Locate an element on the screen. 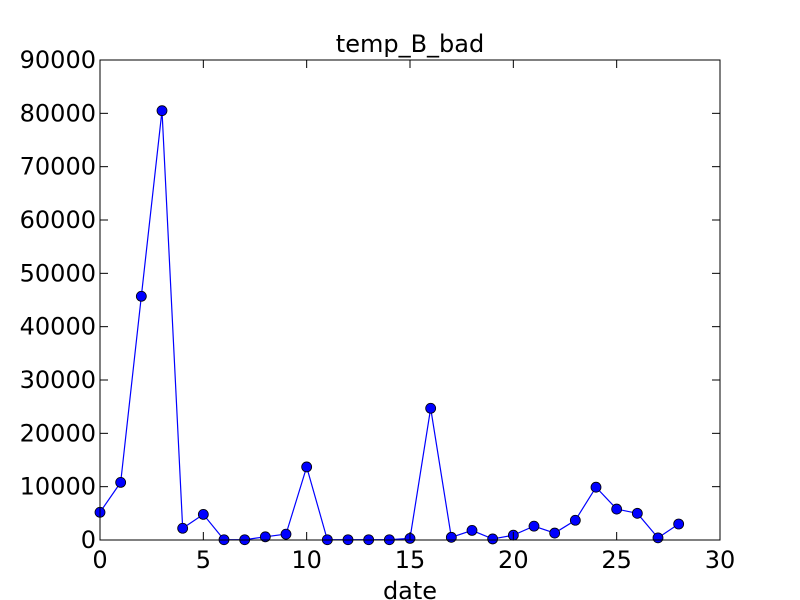 This screenshot has width=800, height=600. x-tick-label: 30 is located at coordinates (720, 560).